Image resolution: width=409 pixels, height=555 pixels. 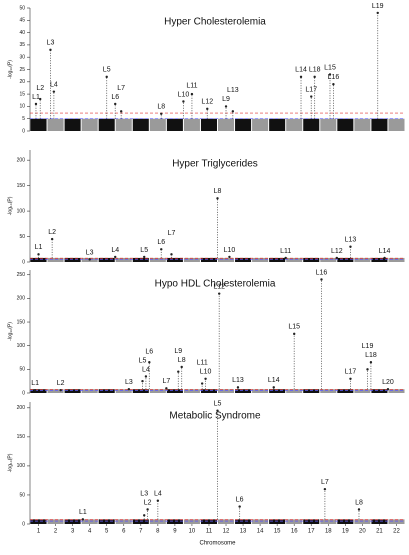 I want to click on x-tick-label: 11, so click(x=209, y=532).